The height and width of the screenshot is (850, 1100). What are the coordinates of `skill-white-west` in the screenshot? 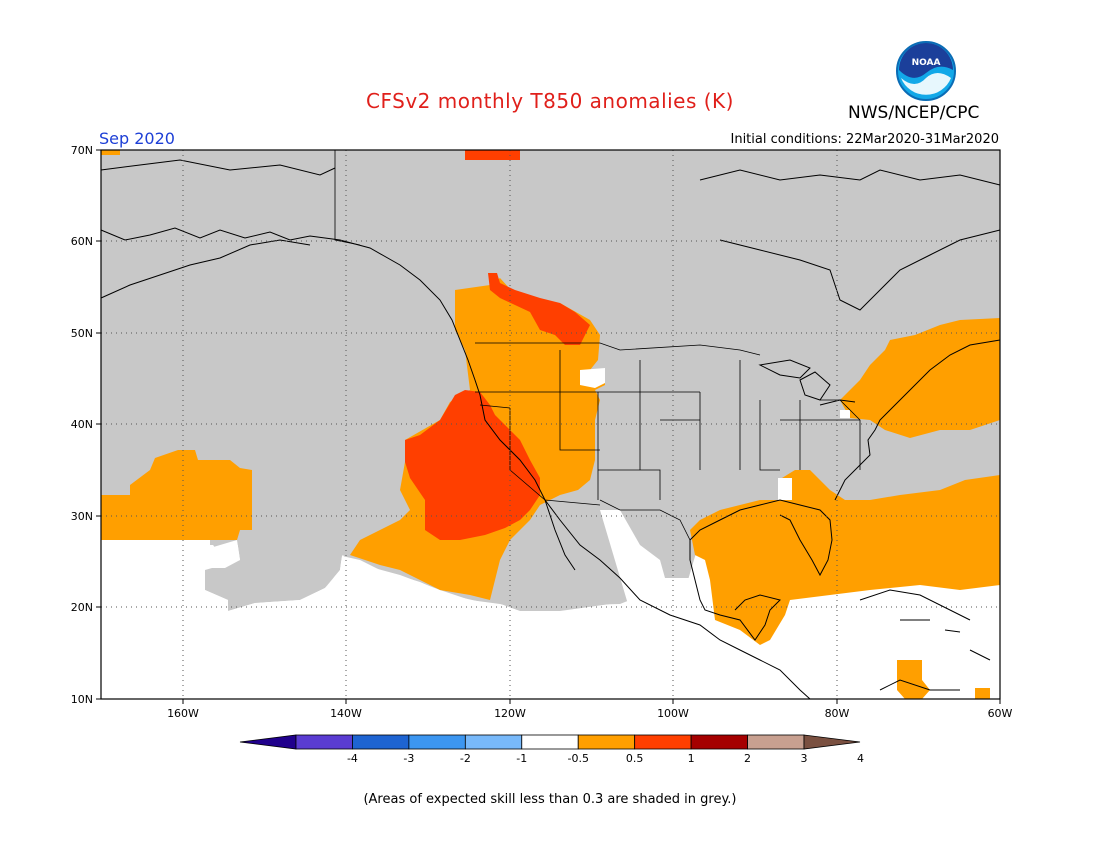 It's located at (300, 575).